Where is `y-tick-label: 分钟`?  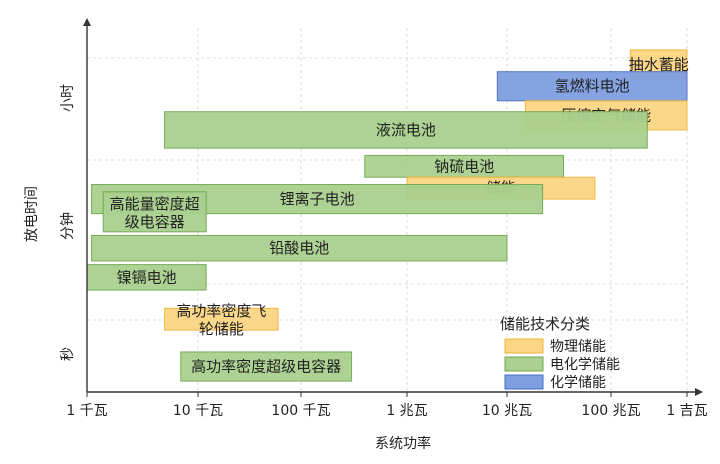
y-tick-label: 分钟 is located at coordinates (67, 226).